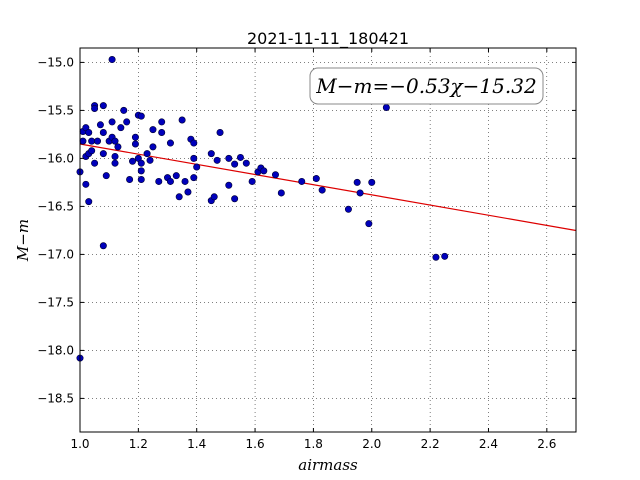 The width and height of the screenshot is (640, 480). I want to click on x-tick-label: 2.0, so click(371, 444).